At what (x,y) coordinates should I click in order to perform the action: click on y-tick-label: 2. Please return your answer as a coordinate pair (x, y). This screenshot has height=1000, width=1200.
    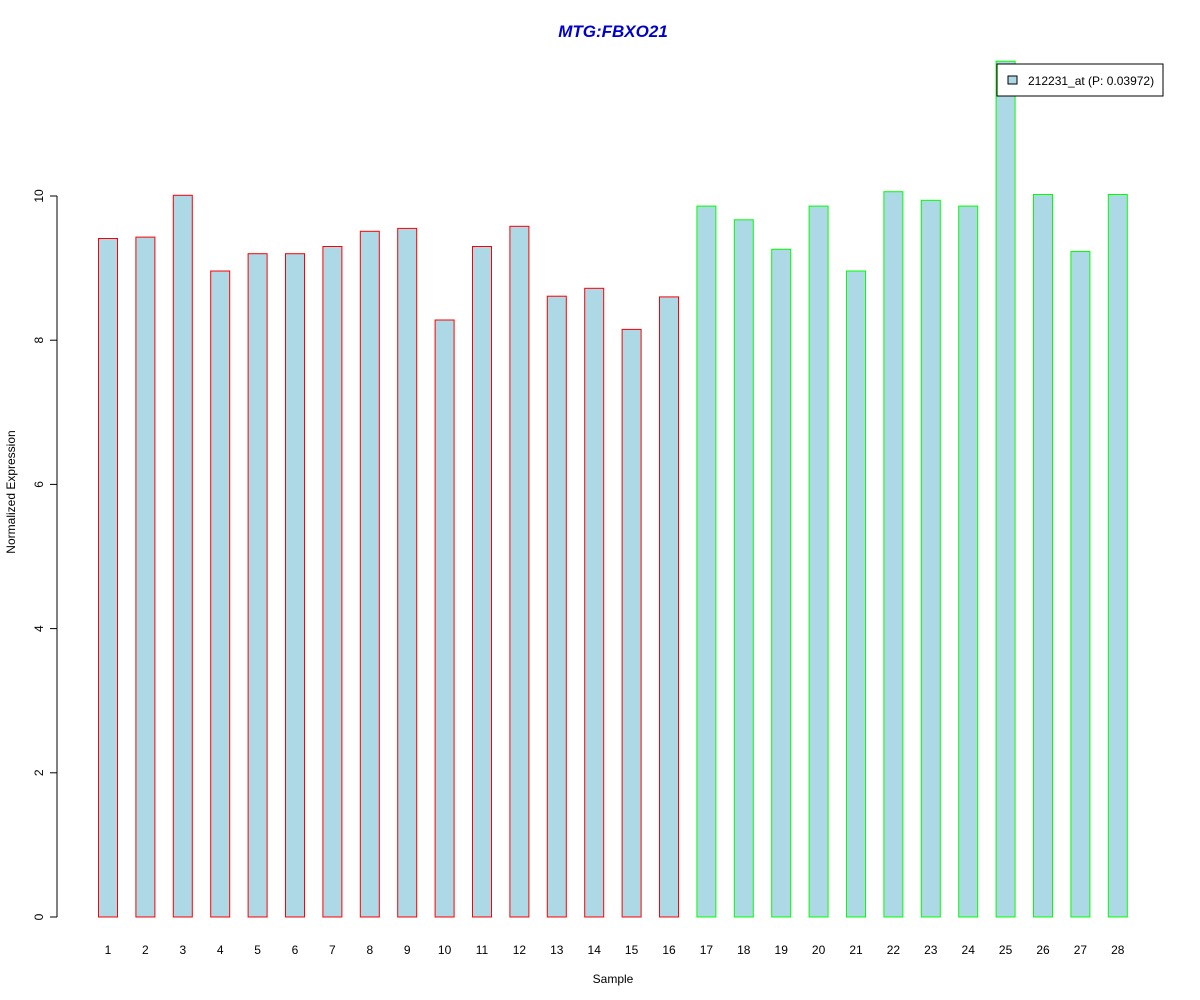
    Looking at the image, I should click on (39, 772).